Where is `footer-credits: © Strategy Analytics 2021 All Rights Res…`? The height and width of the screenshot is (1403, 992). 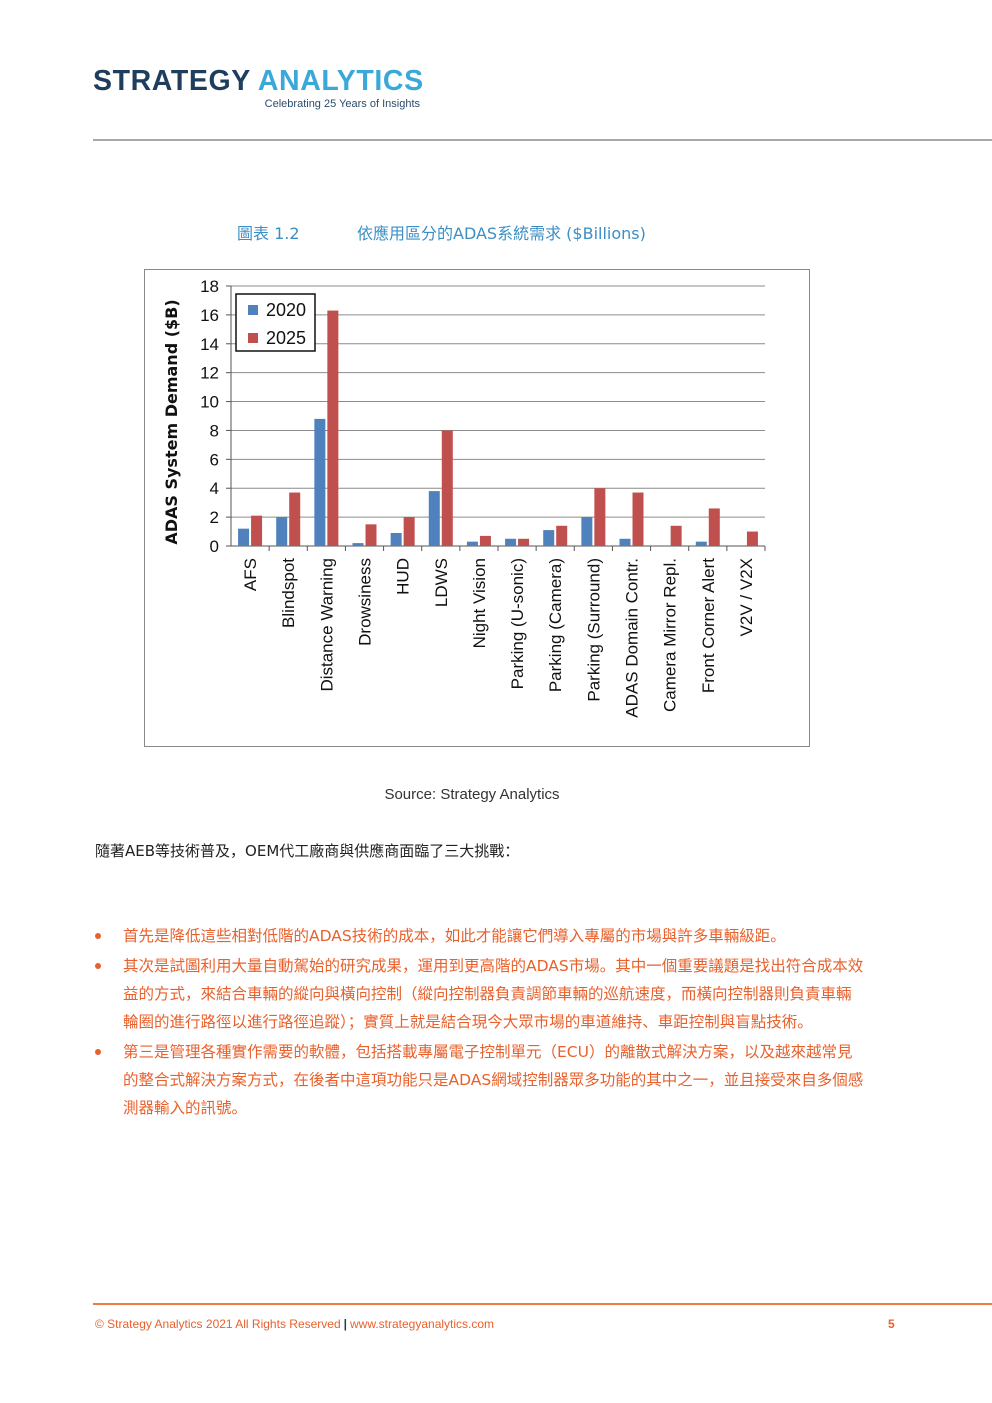
footer-credits: © Strategy Analytics 2021 All Rights Res… is located at coordinates (294, 1324).